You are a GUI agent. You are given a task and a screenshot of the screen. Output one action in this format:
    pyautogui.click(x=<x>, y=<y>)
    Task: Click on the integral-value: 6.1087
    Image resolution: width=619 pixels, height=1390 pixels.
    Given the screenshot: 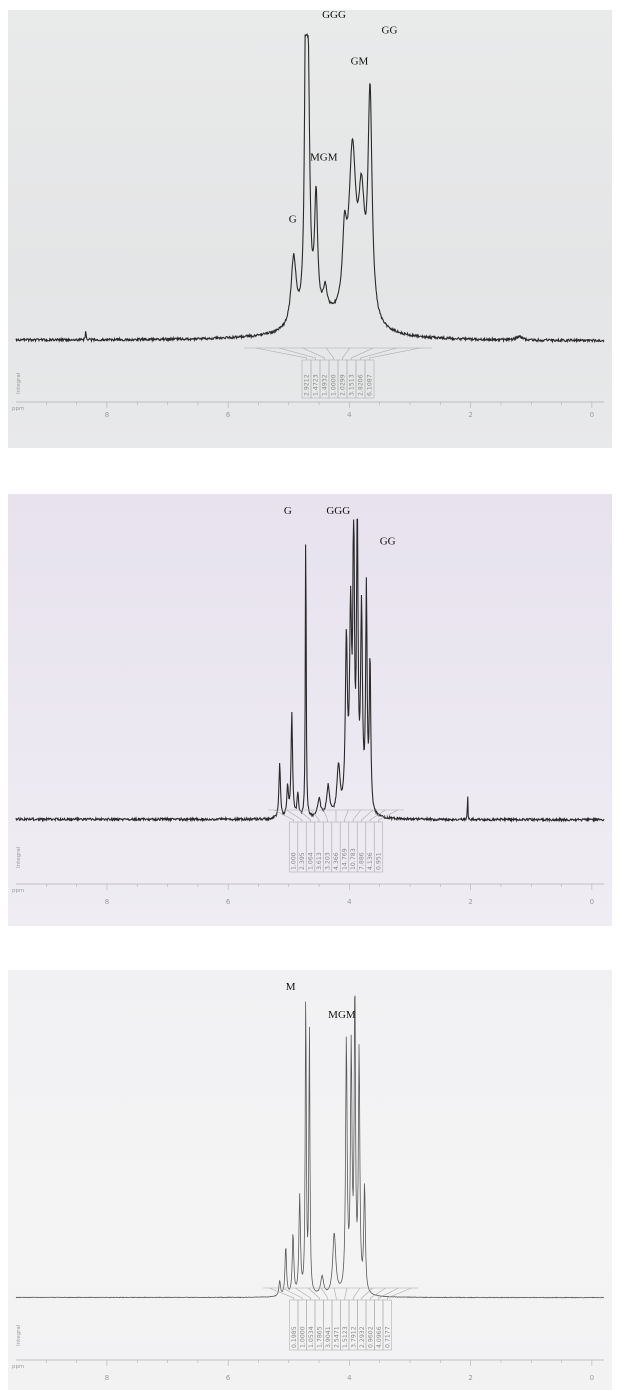 What is the action you would take?
    pyautogui.click(x=370, y=385)
    